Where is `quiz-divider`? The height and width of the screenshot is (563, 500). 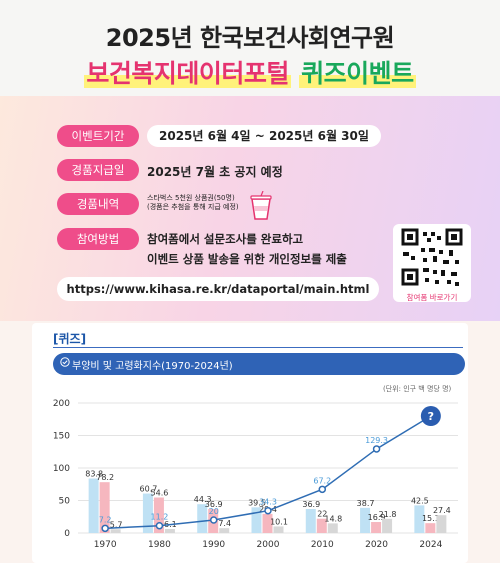
quiz-divider is located at coordinates (258, 347).